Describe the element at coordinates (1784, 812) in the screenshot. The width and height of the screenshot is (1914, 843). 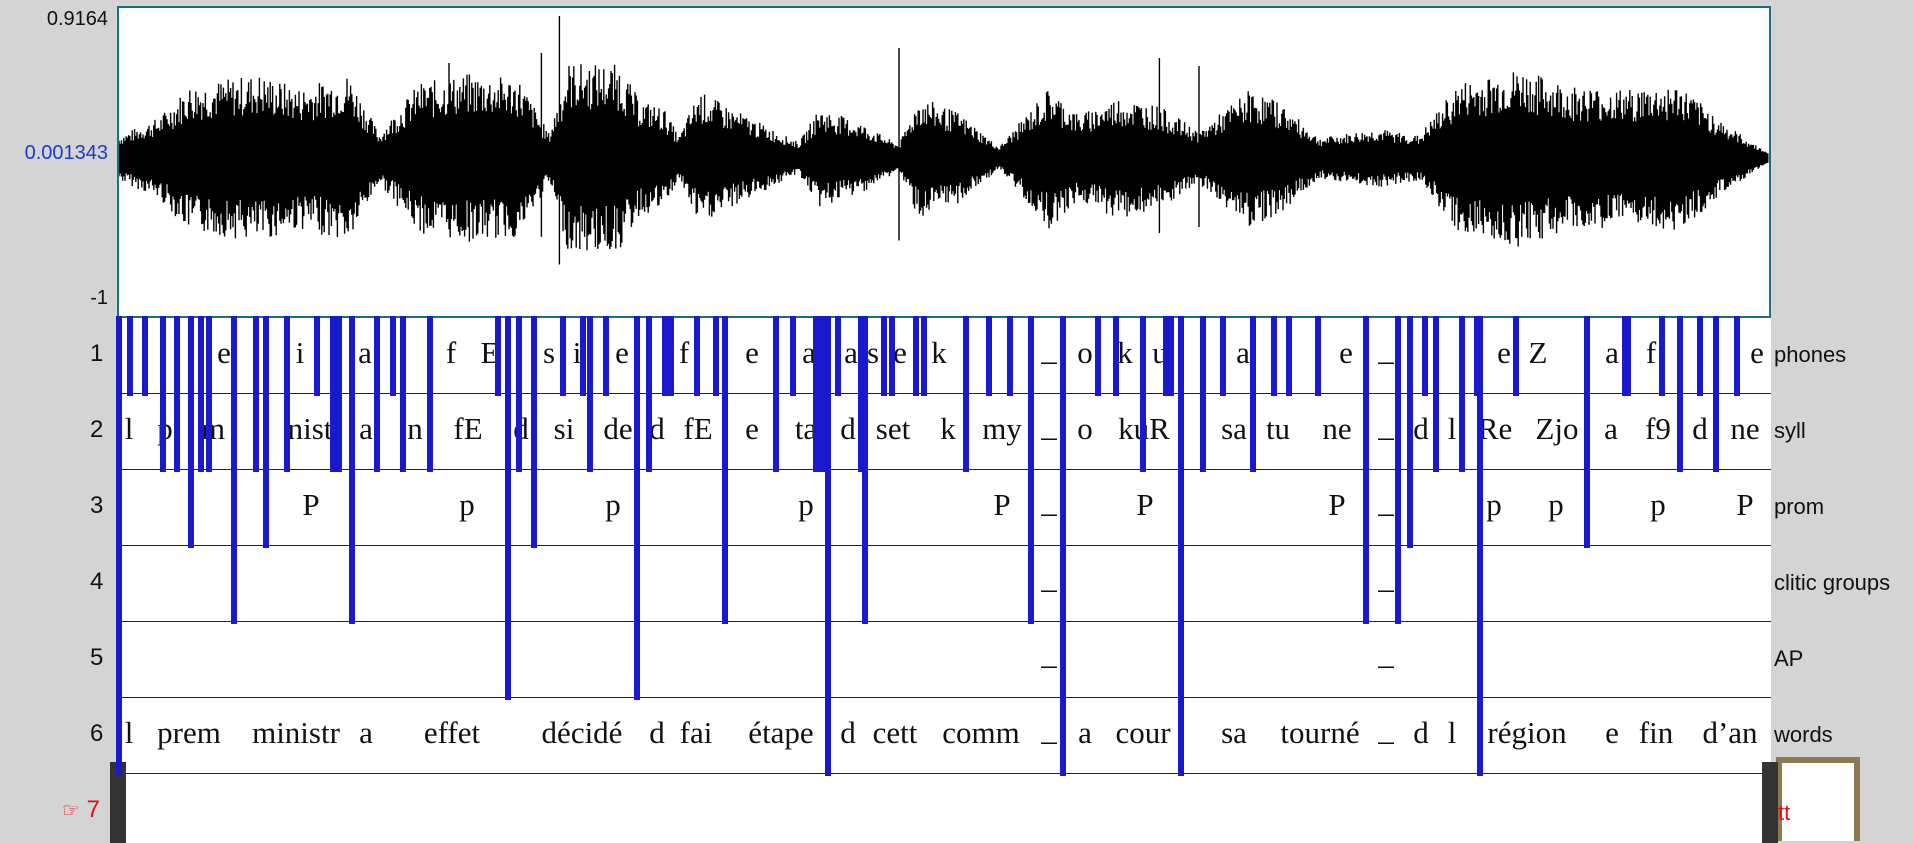
I see `tier-7-name: tt` at that location.